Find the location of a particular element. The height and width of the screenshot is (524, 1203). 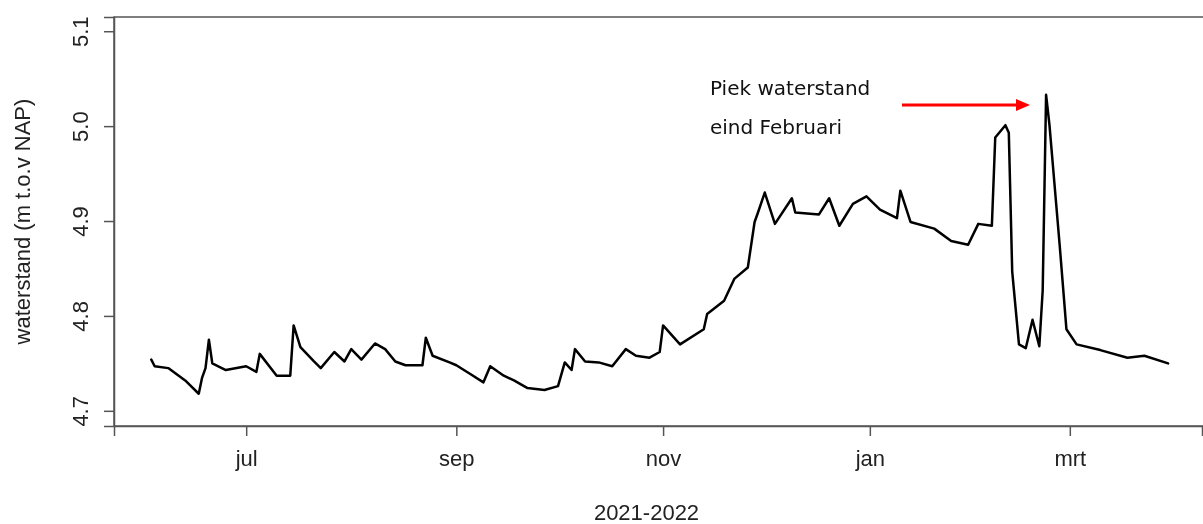

x-tick-label: jan is located at coordinates (870, 458).